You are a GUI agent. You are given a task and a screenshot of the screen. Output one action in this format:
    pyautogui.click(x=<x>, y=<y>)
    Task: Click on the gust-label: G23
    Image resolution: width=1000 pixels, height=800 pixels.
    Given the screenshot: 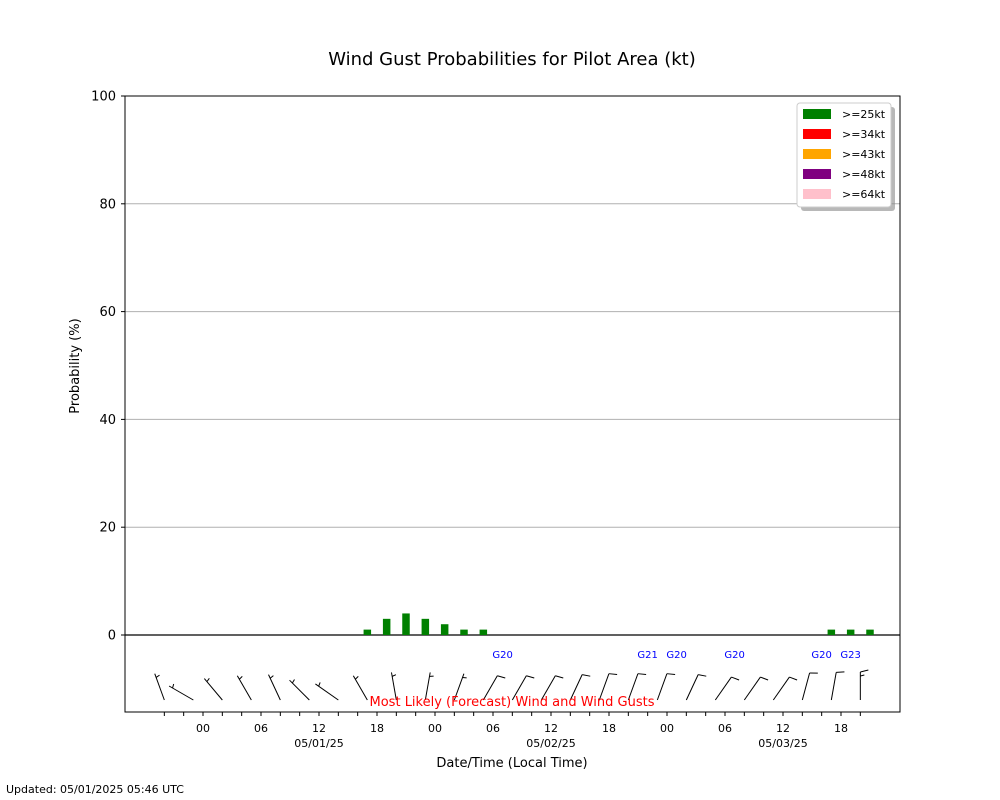 What is the action you would take?
    pyautogui.click(x=850, y=655)
    